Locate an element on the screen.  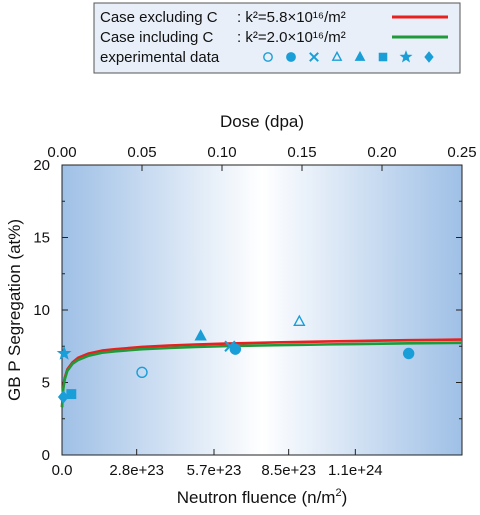
legend-series-1-formula-value: k²=5.8×10¹⁶/m² is located at coordinates (295, 17).